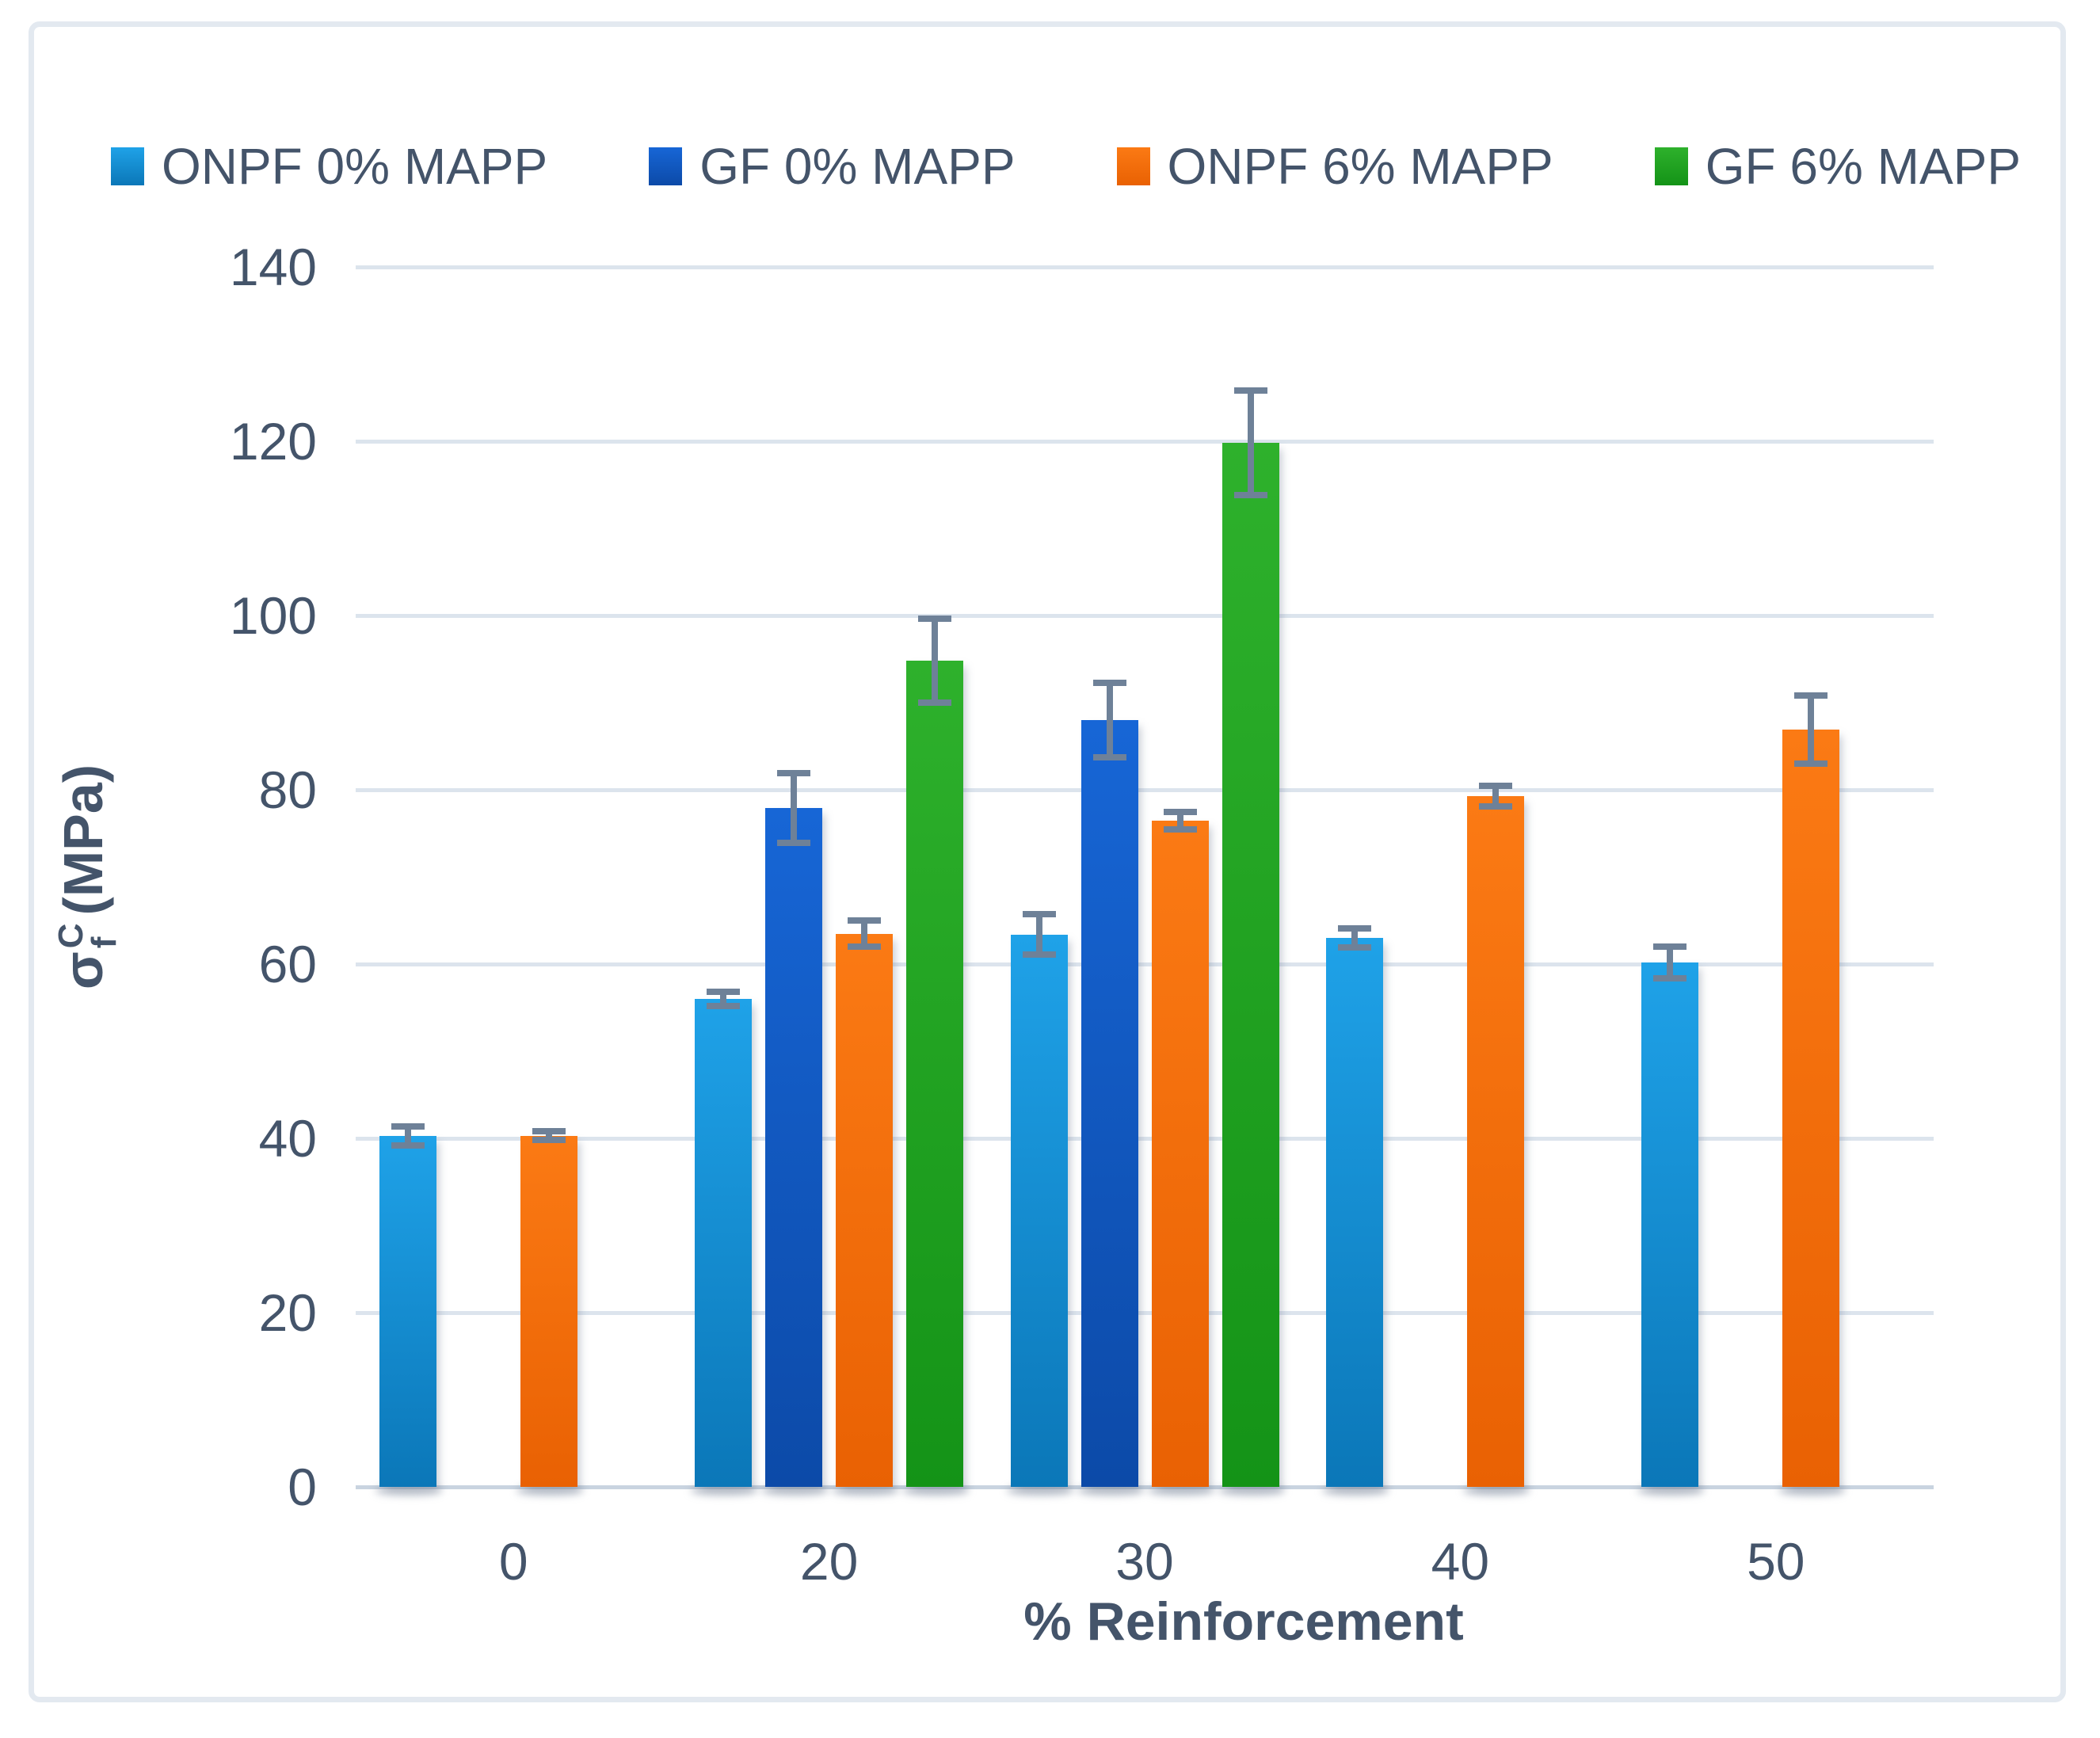  I want to click on y-tick-label-80: 80, so click(287, 789).